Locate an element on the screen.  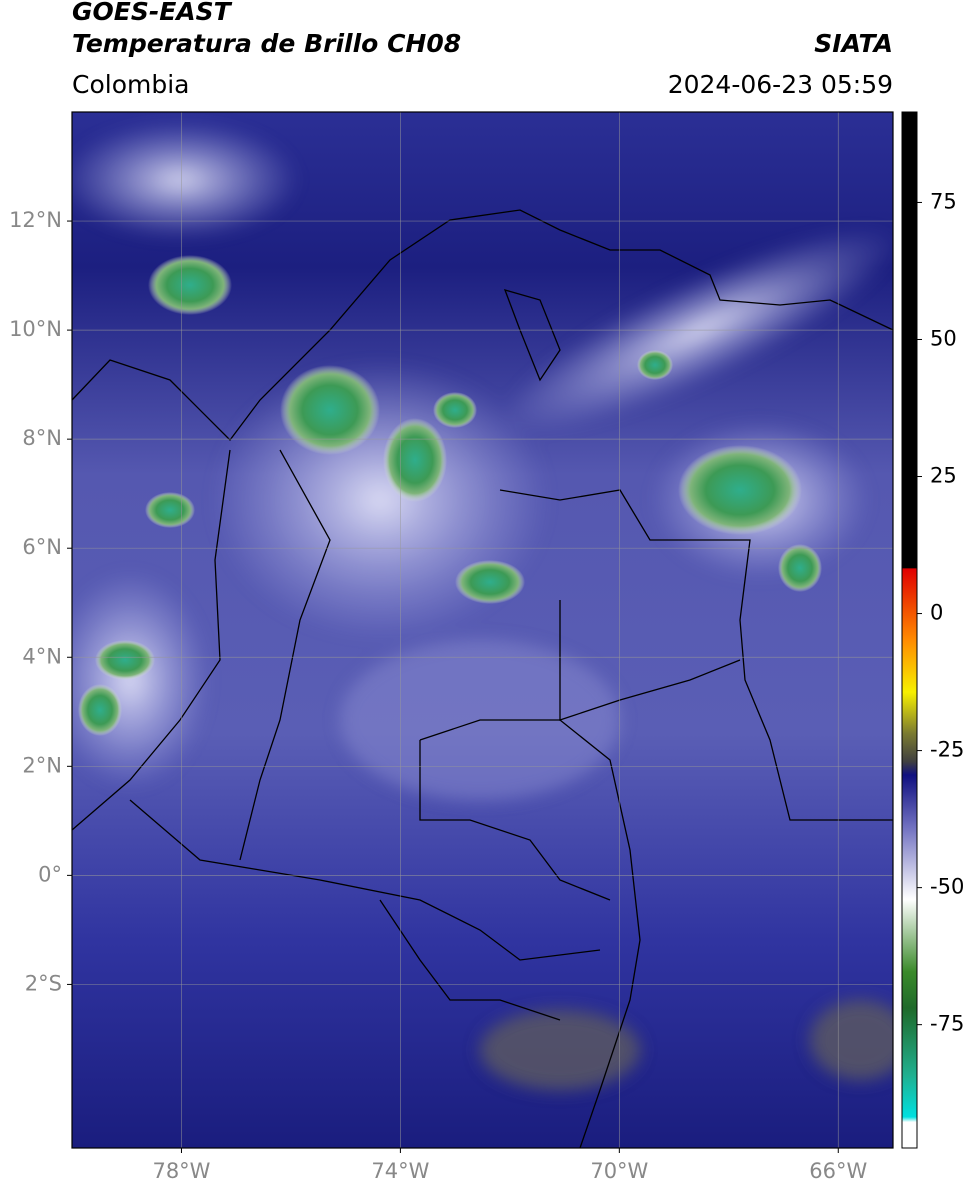
y-tick-label: 2°S is located at coordinates (43, 983).